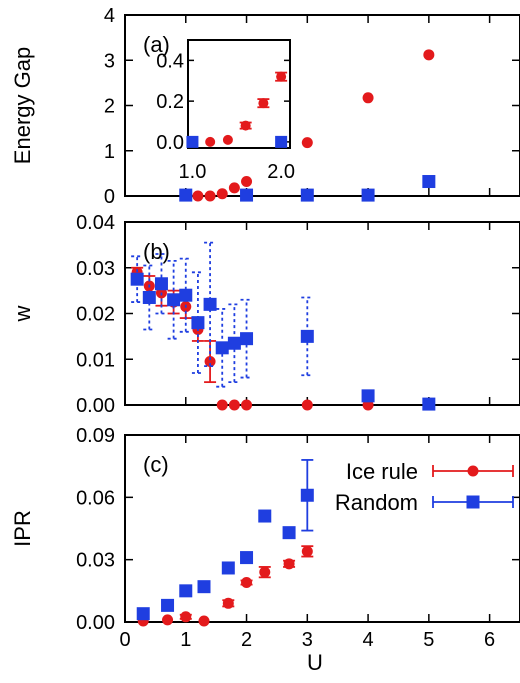 Image resolution: width=520 pixels, height=683 pixels. Describe the element at coordinates (109, 107) in the screenshot. I see `y-tick-label: 2` at that location.